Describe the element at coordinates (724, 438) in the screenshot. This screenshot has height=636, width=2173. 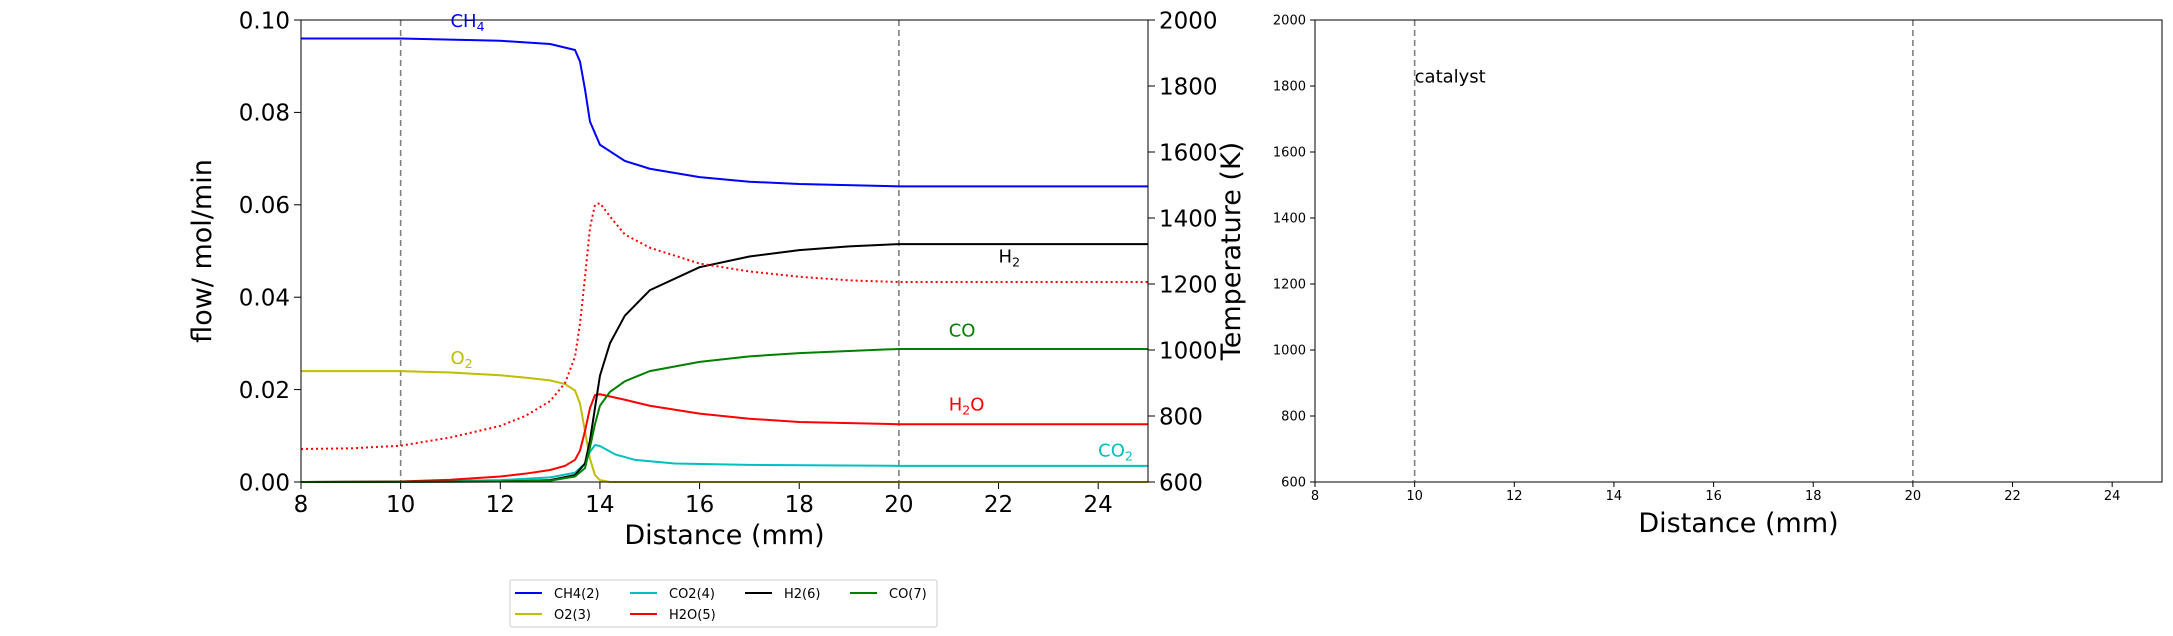
I see `series-line-h2o-5-` at that location.